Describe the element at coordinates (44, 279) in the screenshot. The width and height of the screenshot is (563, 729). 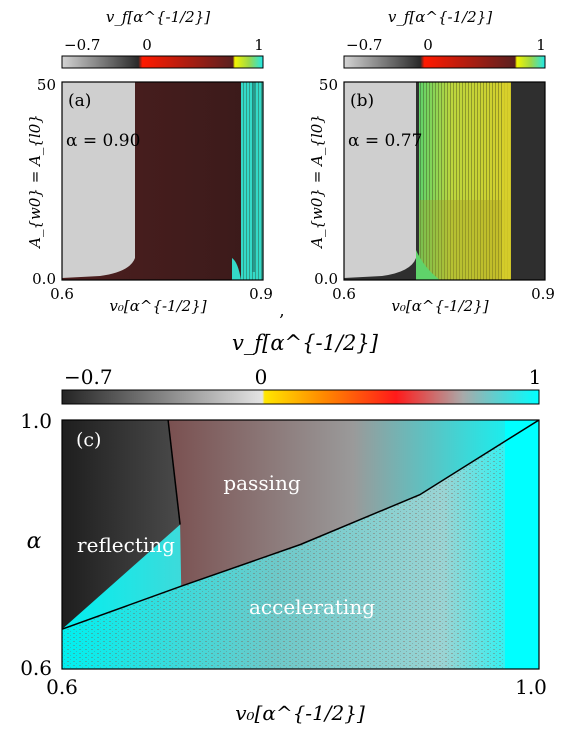
I see `panel-a-ytick-min: 0.0` at that location.